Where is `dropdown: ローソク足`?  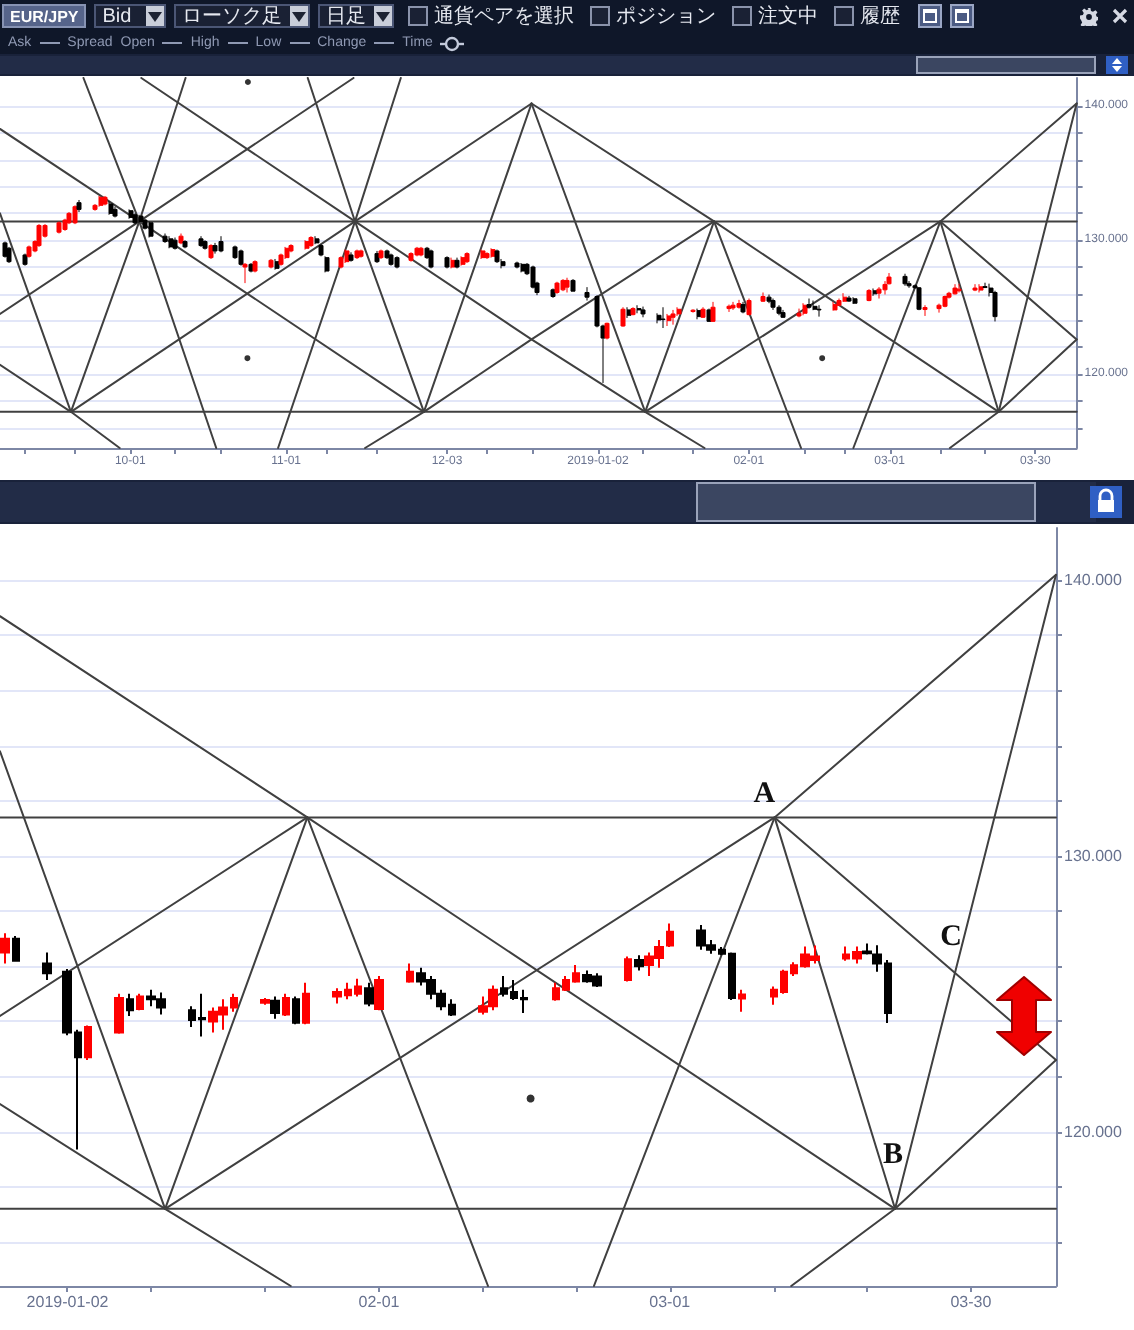
dropdown: ローソク足 is located at coordinates (242, 16).